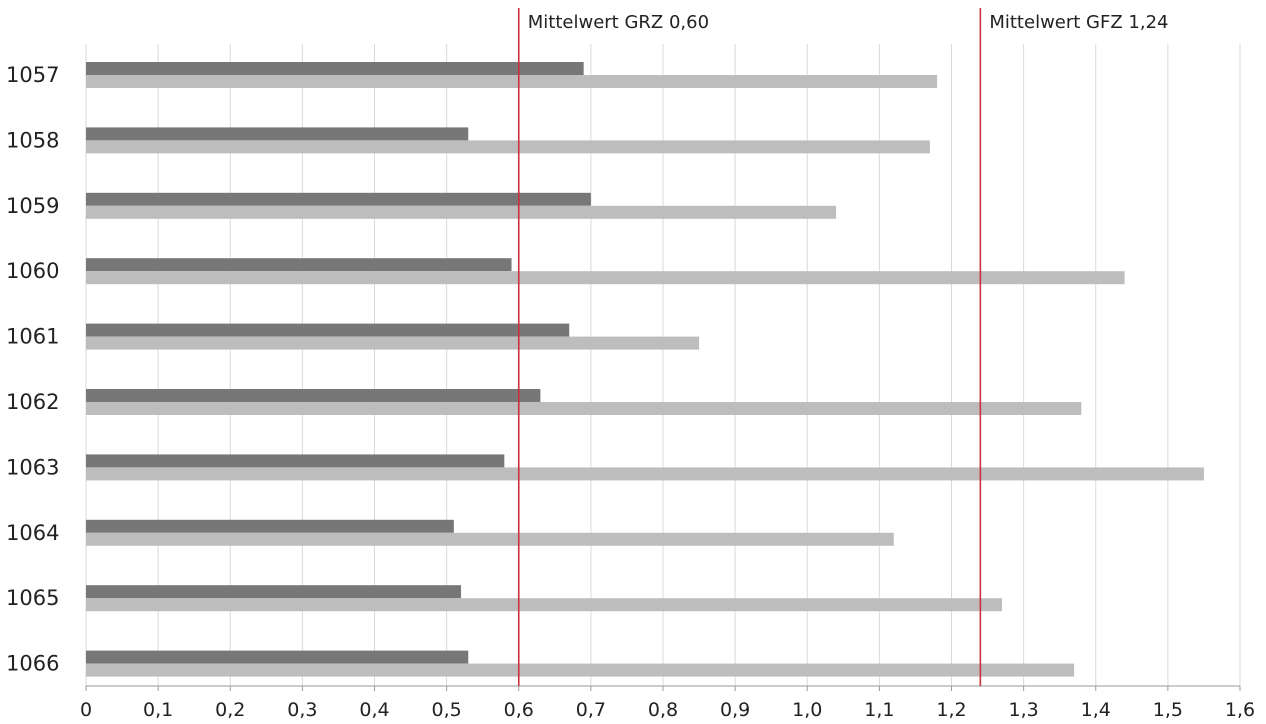  What do you see at coordinates (618, 22) in the screenshot?
I see `reference-line-label: Mittelwert GRZ 0,60` at bounding box center [618, 22].